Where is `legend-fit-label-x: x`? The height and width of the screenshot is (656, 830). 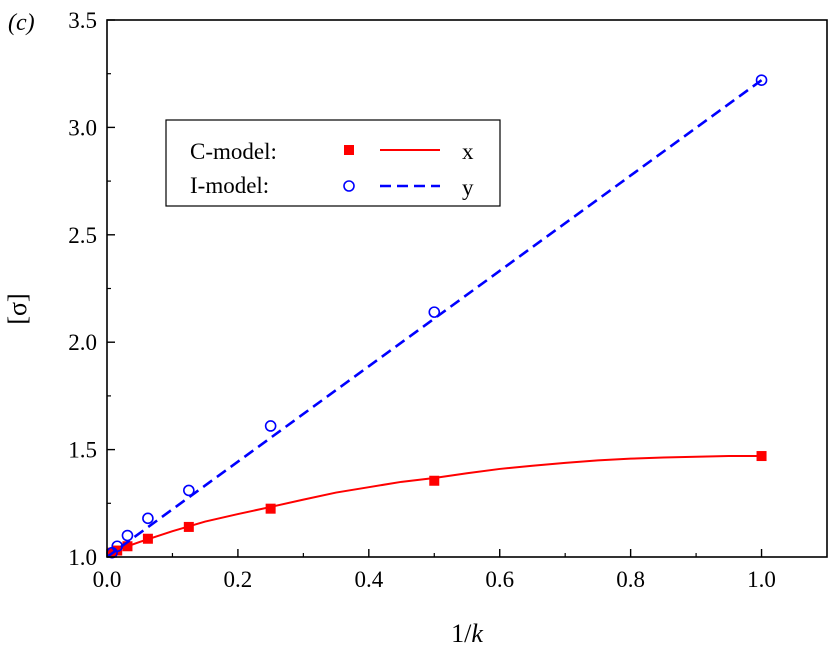
legend-fit-label-x: x is located at coordinates (468, 151).